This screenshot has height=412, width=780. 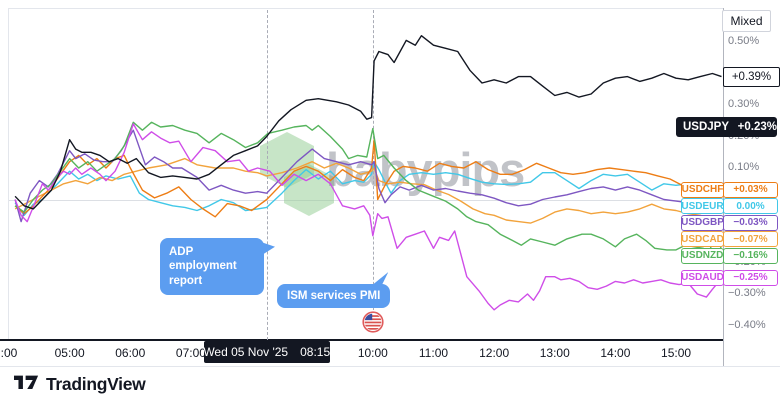 I want to click on usdcad-symbol-label: USDCAD, so click(x=702, y=239).